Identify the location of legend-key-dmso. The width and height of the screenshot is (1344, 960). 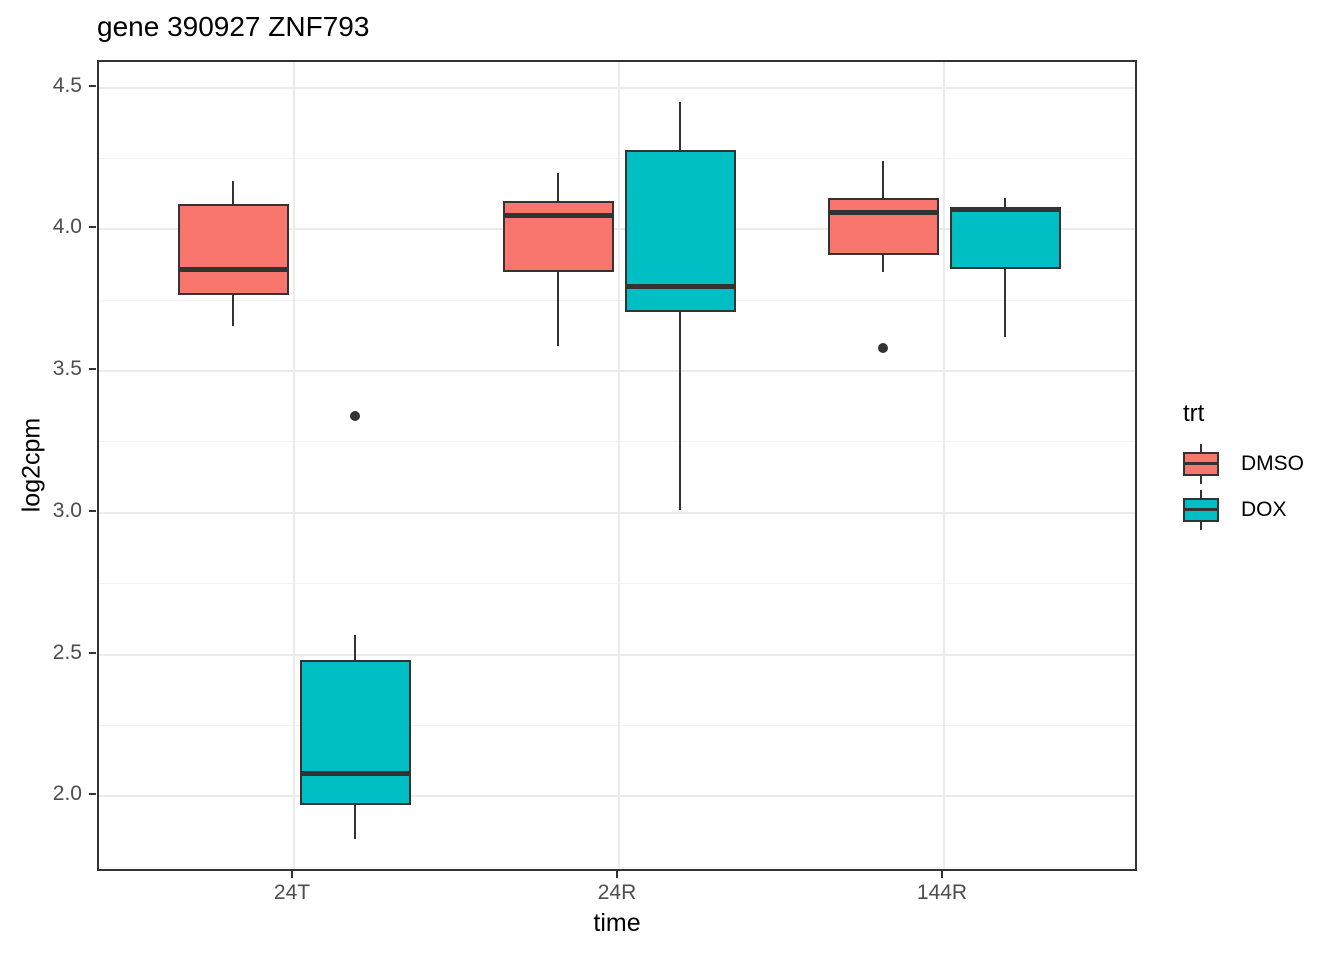
(1201, 464).